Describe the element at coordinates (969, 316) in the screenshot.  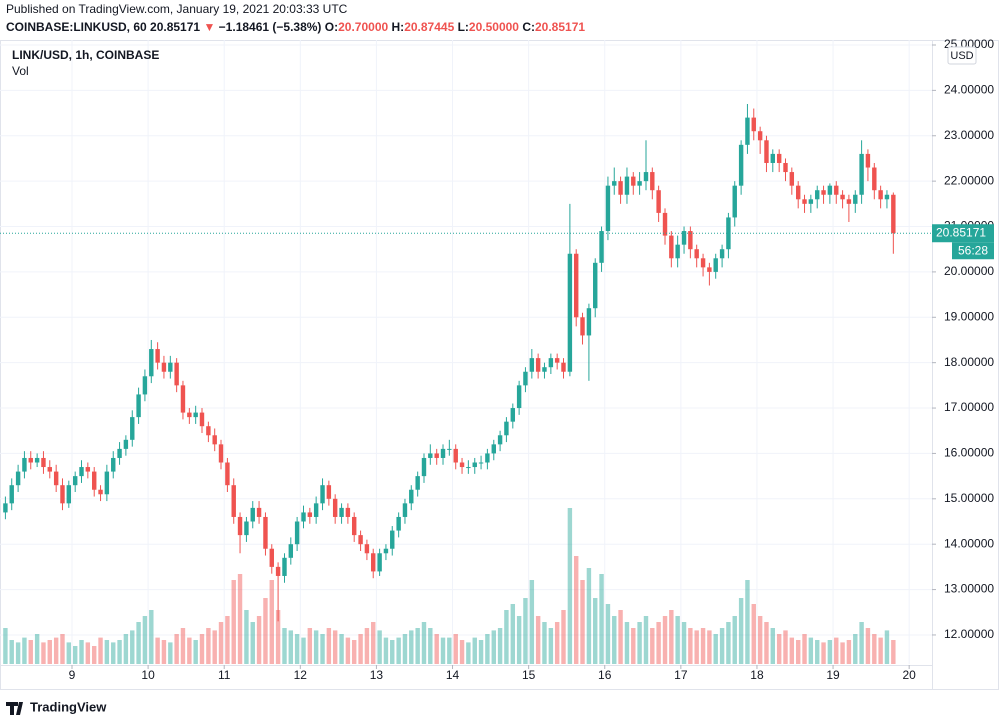
I see `y-tick-label: 19.00000` at that location.